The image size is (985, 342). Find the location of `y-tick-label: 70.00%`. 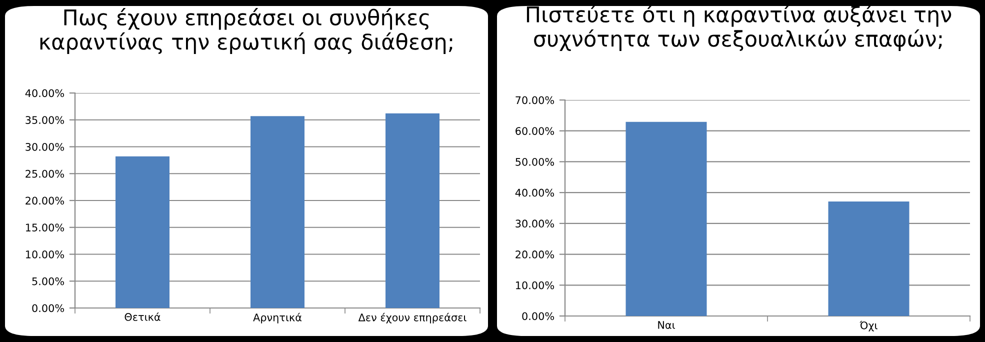

y-tick-label: 70.00% is located at coordinates (535, 100).